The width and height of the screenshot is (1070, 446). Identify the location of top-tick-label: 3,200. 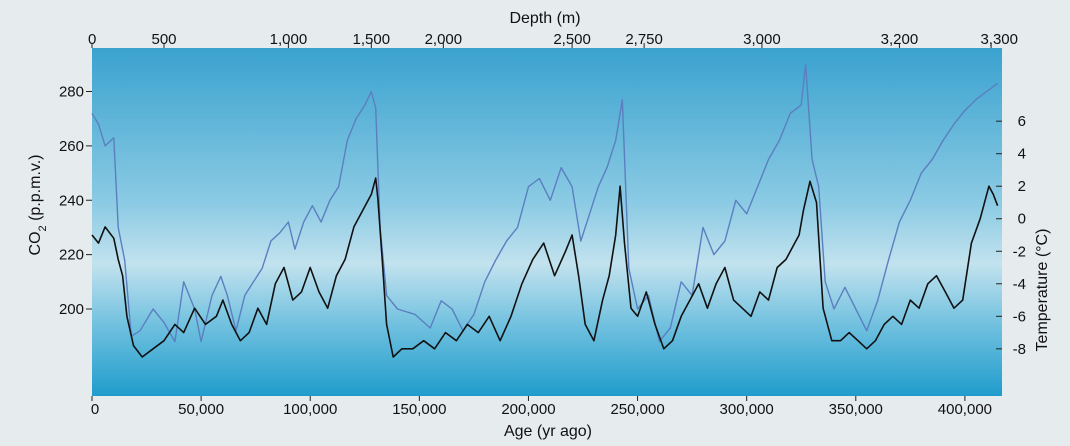
(900, 39).